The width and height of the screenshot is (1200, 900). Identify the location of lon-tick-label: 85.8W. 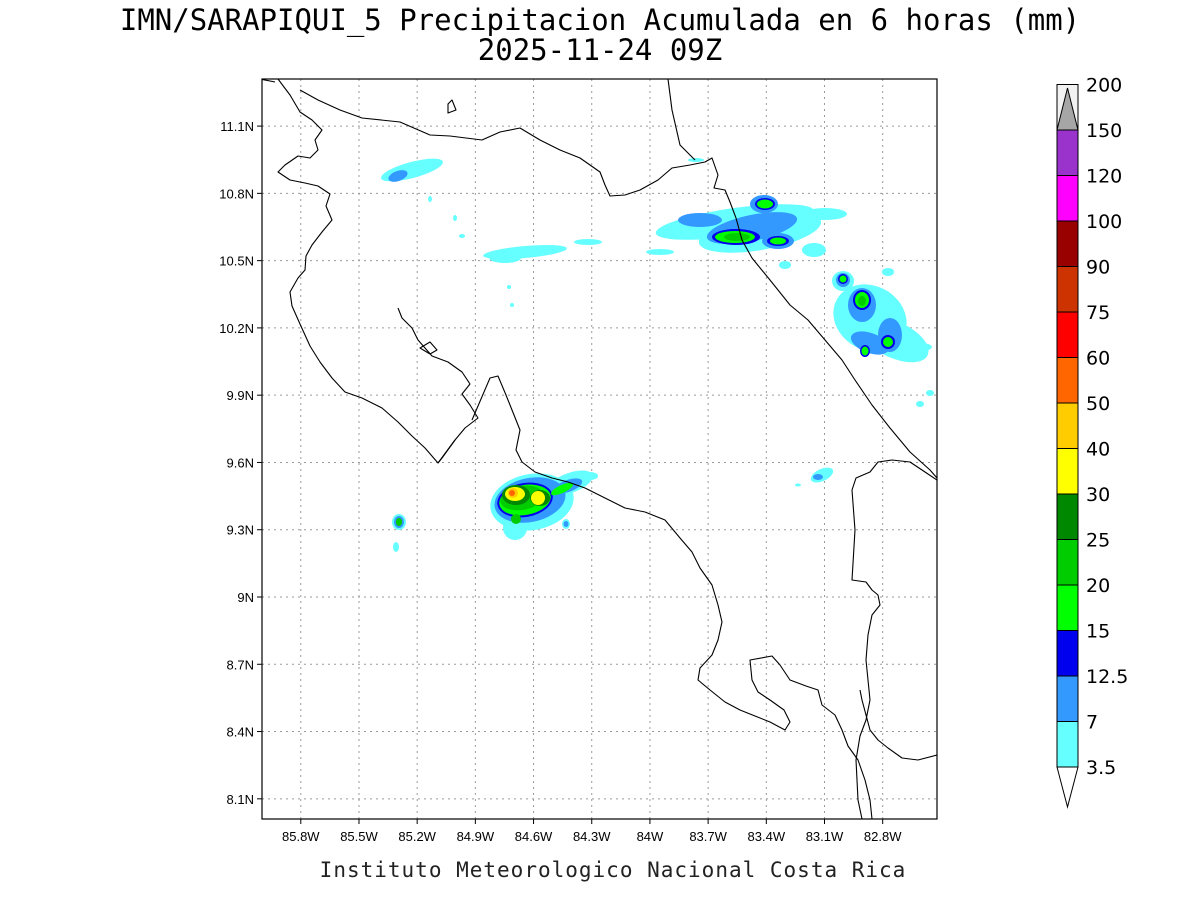
(301, 836).